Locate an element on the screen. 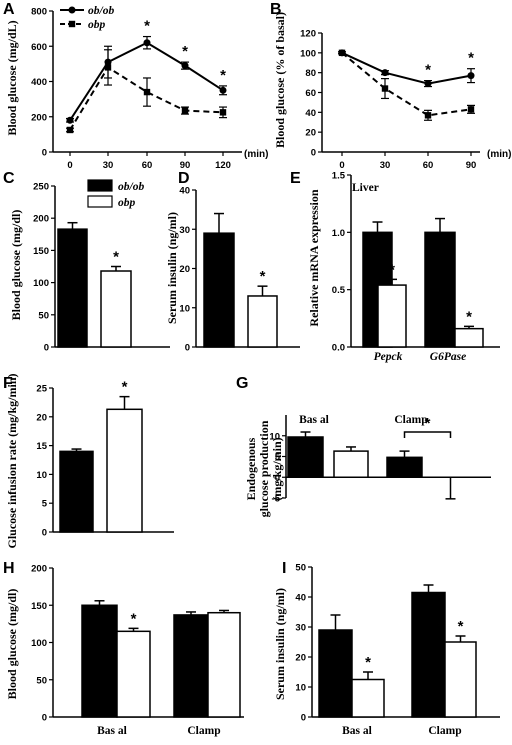  x-tick-label-A: 0 is located at coordinates (69, 165).